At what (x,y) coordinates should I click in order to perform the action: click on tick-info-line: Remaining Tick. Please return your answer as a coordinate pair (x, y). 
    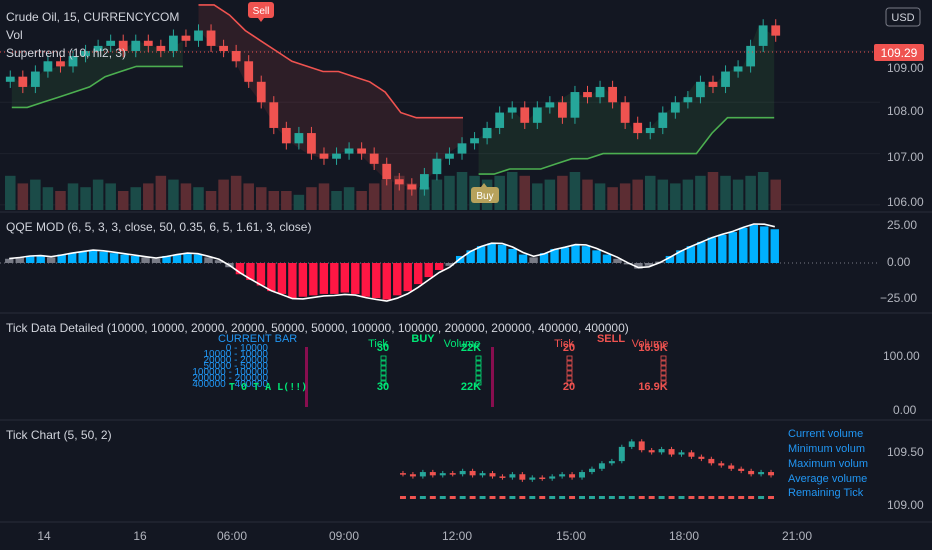
    Looking at the image, I should click on (826, 493).